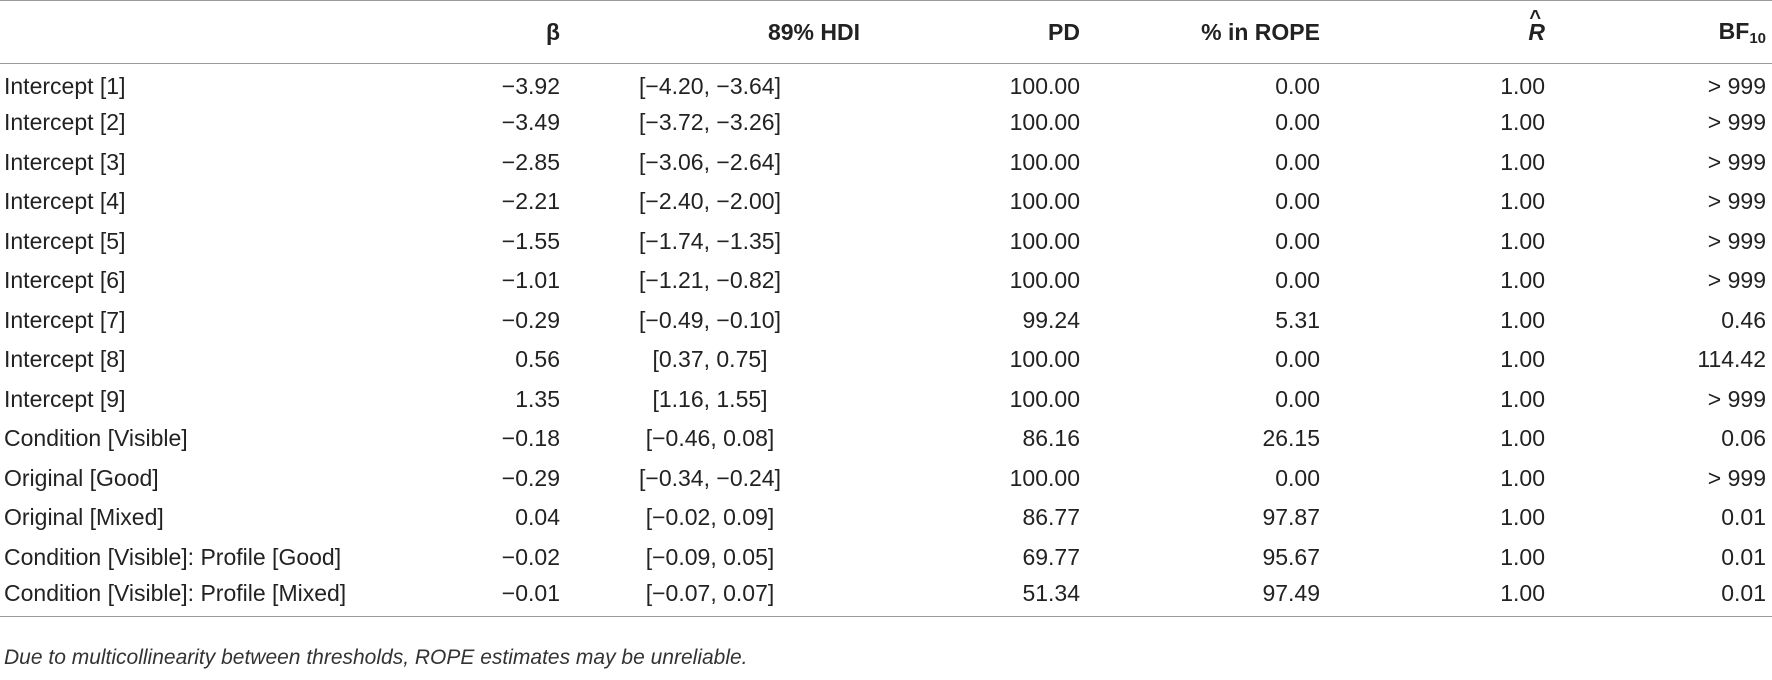 Image resolution: width=1772 pixels, height=680 pixels. I want to click on cell-bf: 114.42, so click(1731, 359).